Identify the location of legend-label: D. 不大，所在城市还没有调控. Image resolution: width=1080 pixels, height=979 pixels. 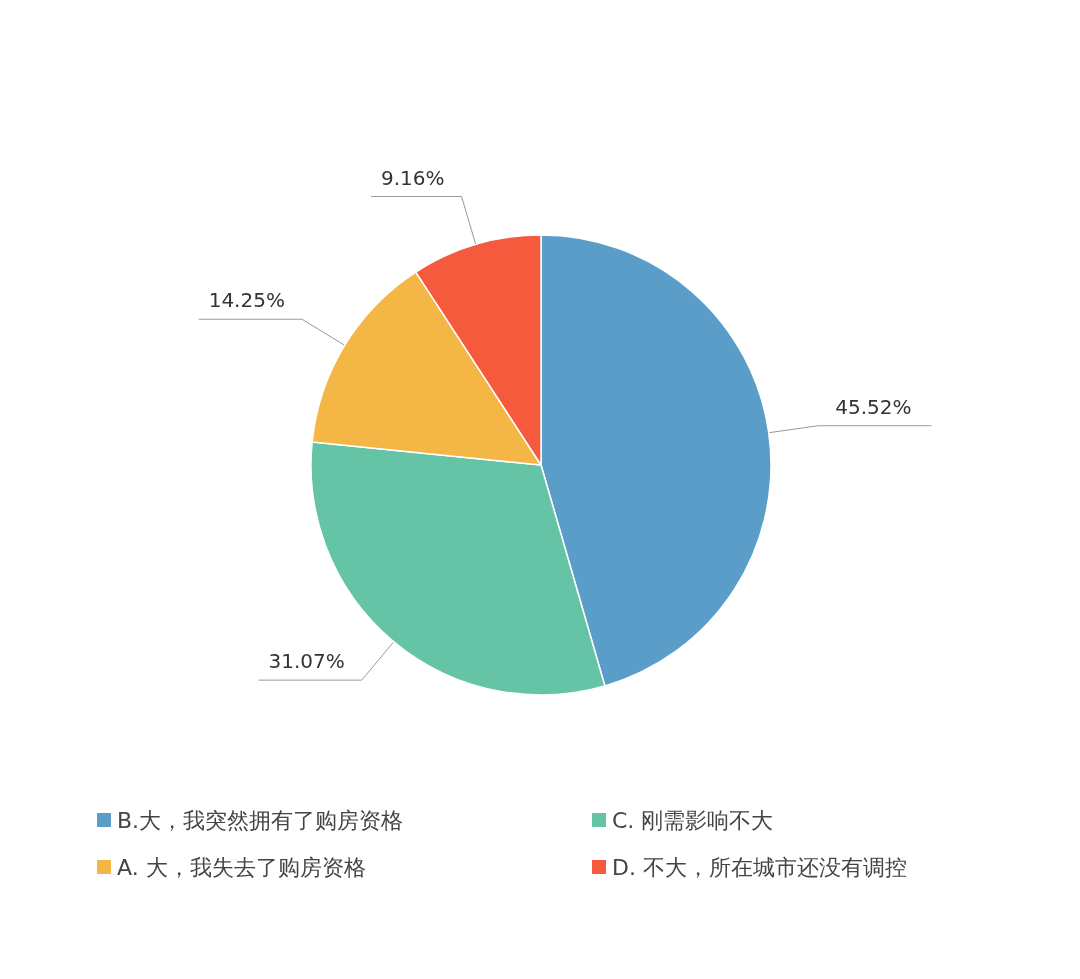
(759, 867).